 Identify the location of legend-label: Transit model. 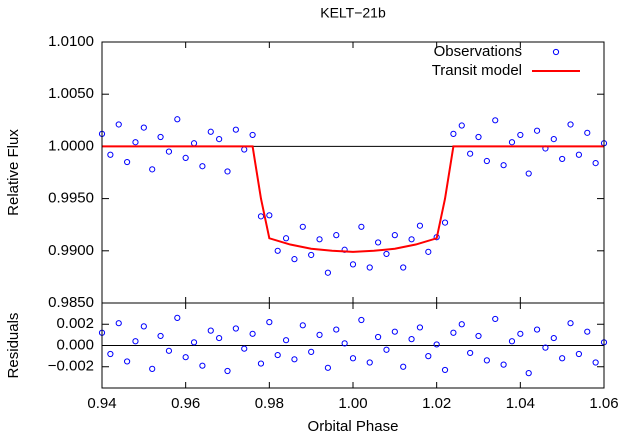
(477, 70).